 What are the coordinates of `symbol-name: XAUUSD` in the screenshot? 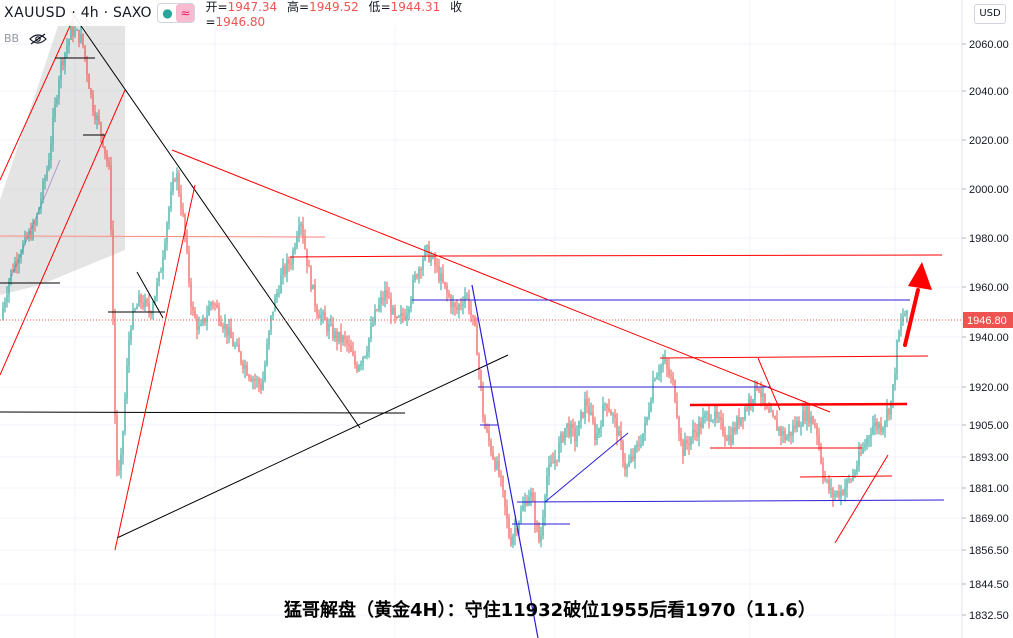 It's located at (35, 13).